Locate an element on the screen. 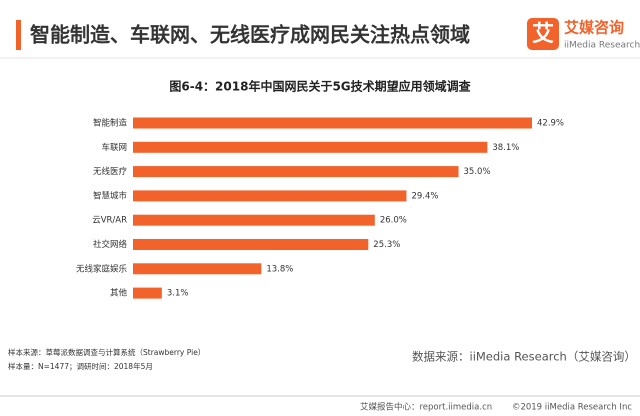  category-label: 智能制造 is located at coordinates (110, 123).